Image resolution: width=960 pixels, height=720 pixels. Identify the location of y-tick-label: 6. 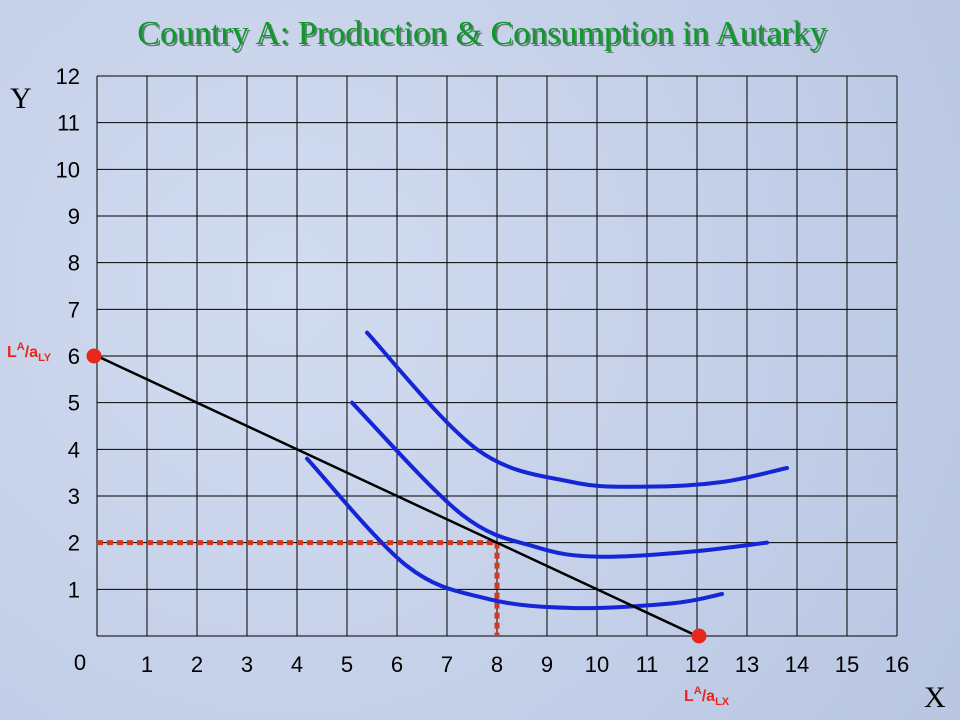
(74, 356).